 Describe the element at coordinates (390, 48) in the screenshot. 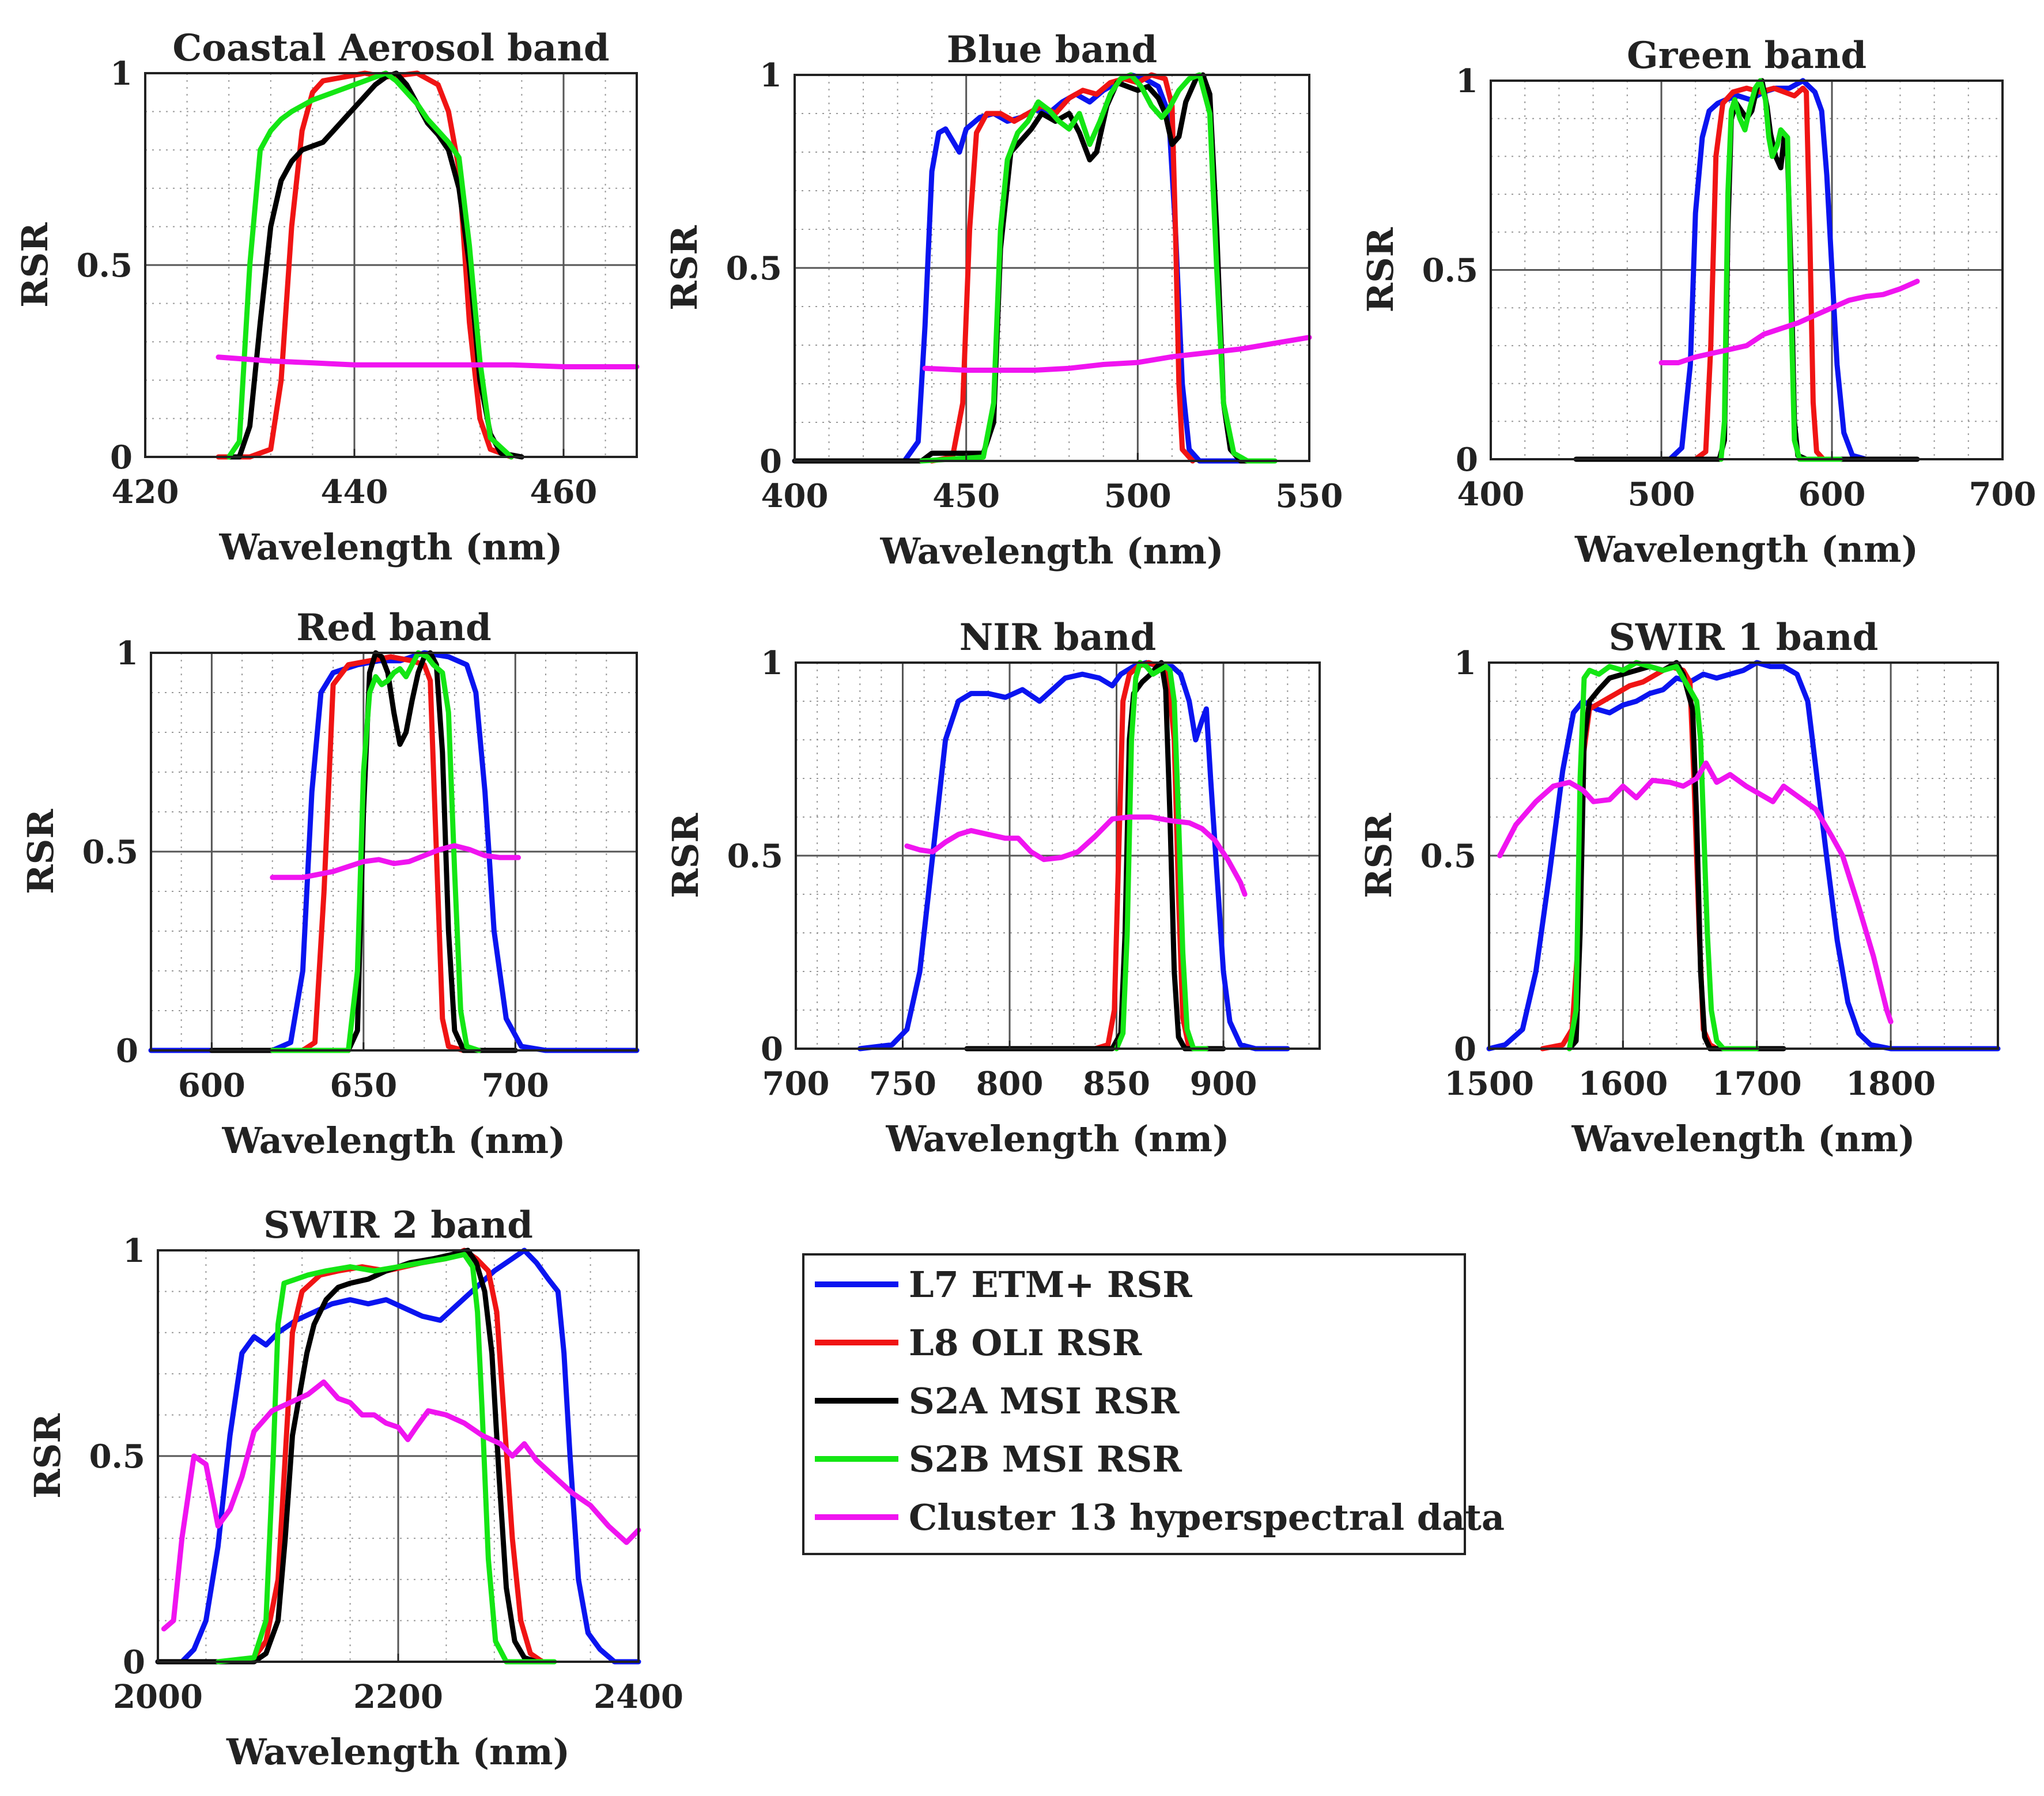

I see `panel-title: Coastal Aerosol band` at that location.